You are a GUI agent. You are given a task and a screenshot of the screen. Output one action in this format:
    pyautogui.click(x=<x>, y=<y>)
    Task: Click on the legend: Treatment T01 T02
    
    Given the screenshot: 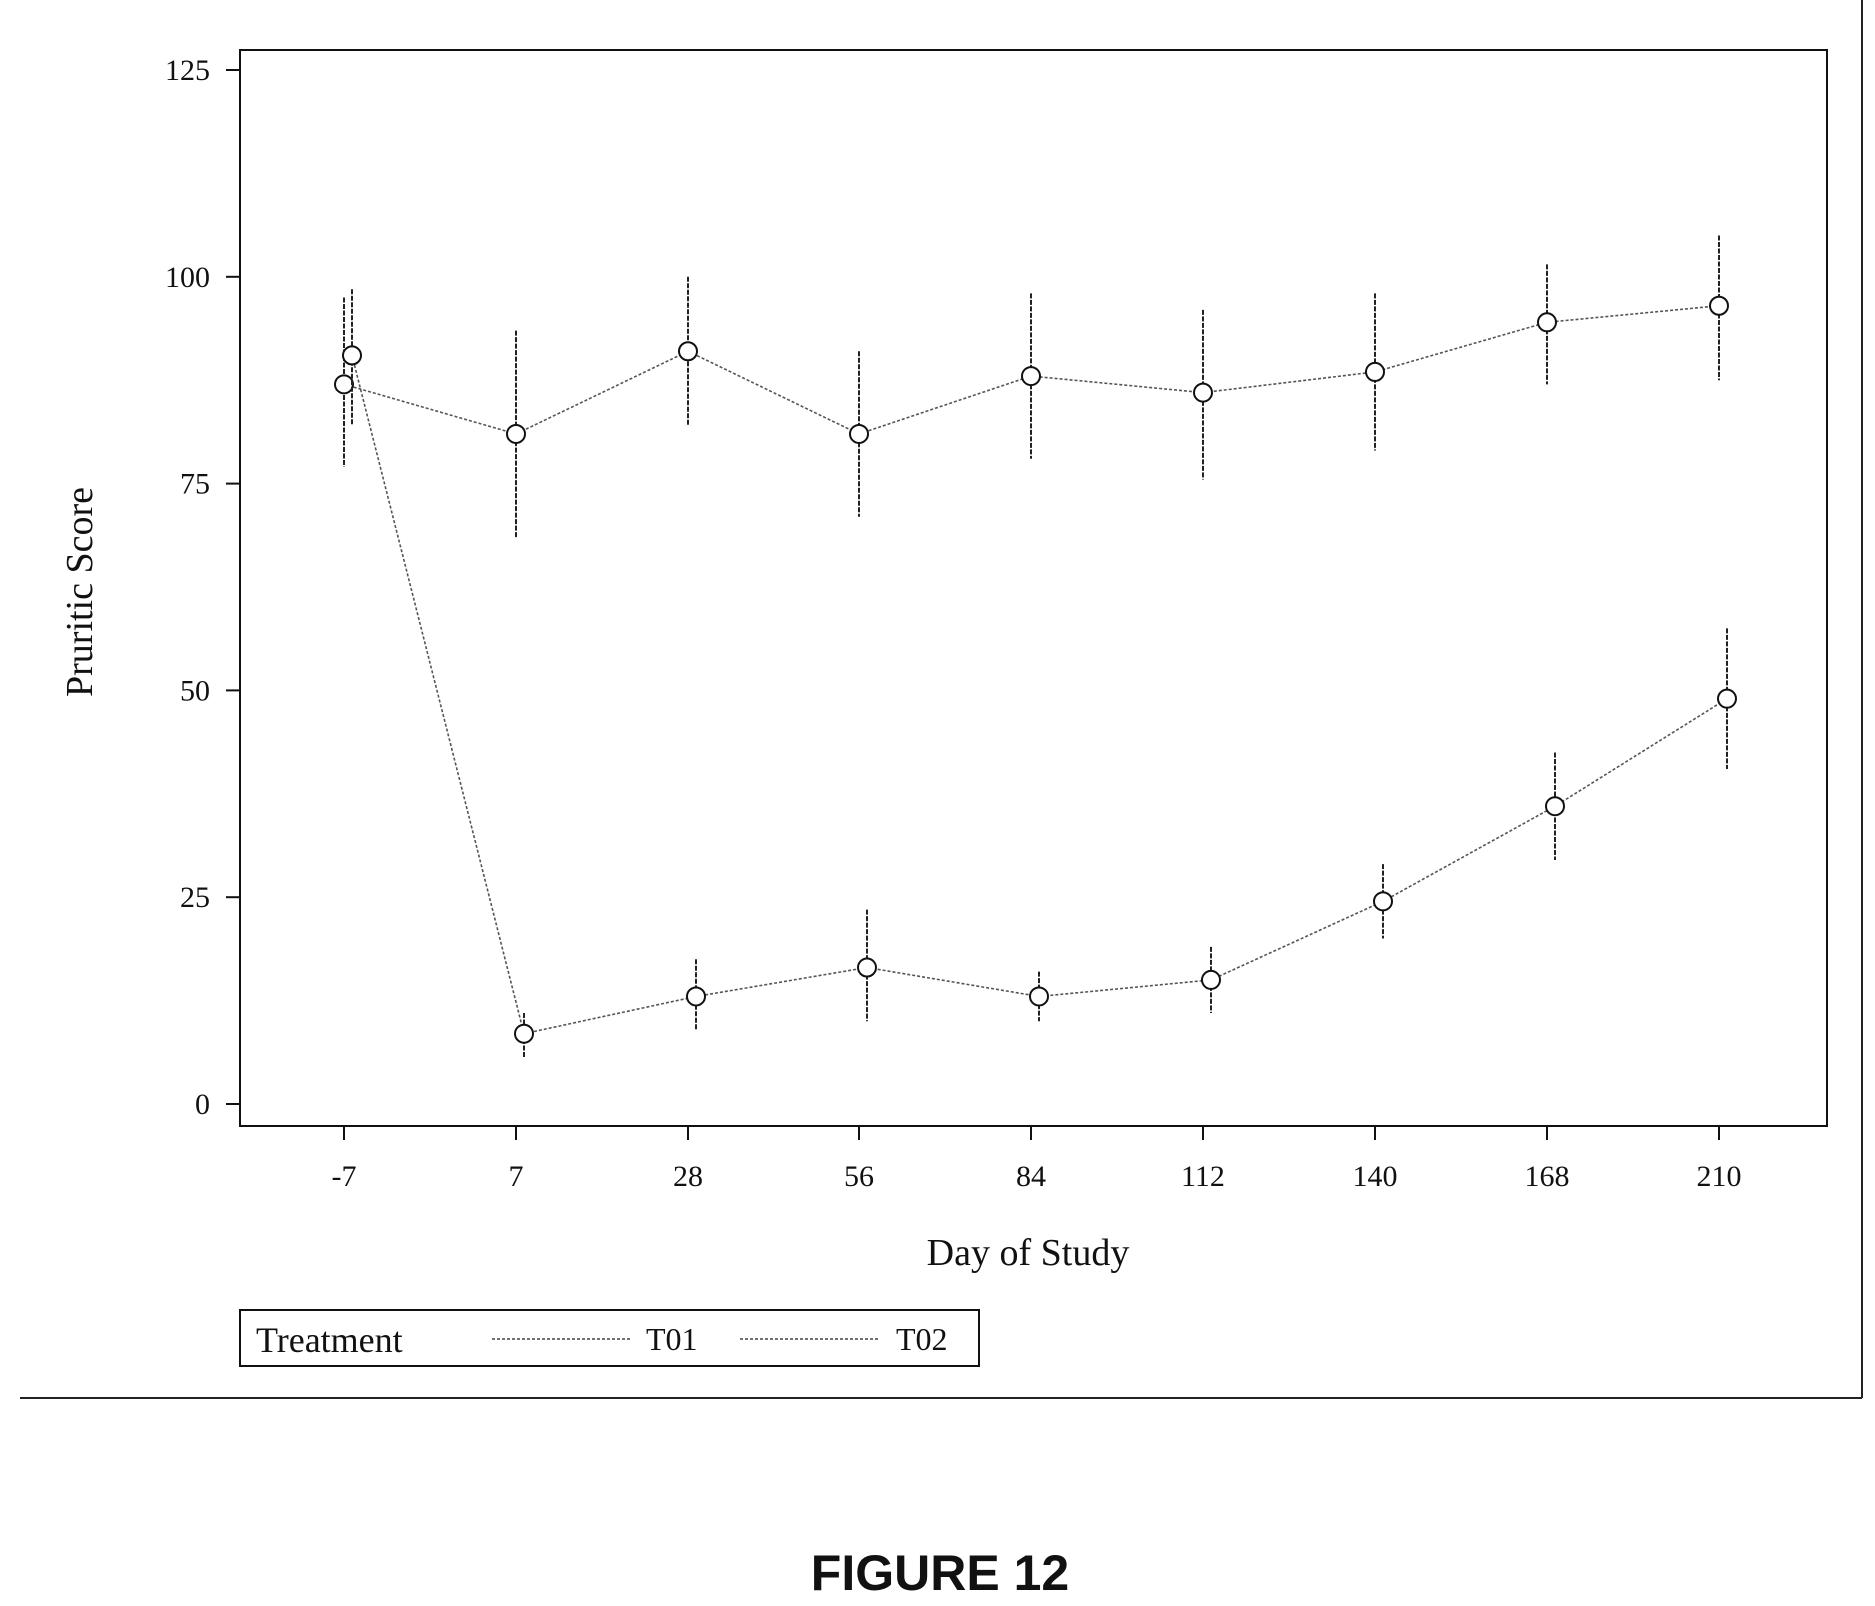 What is the action you would take?
    pyautogui.click(x=609, y=1338)
    